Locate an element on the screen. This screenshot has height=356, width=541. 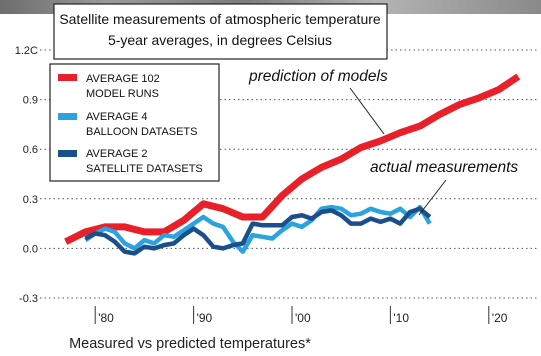
x-tick-label: '20 is located at coordinates (500, 318).